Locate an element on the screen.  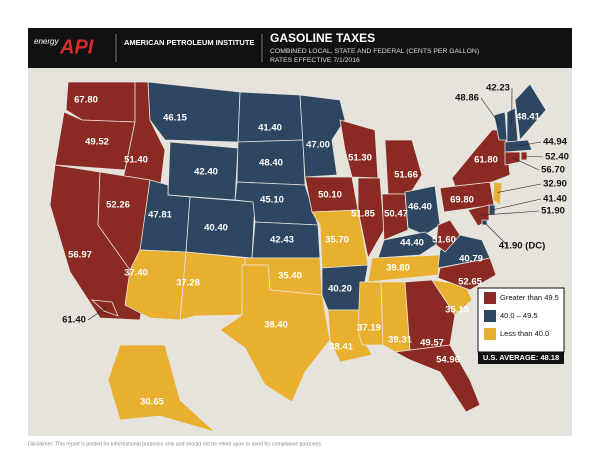
state-value: 61.40 is located at coordinates (74, 320).